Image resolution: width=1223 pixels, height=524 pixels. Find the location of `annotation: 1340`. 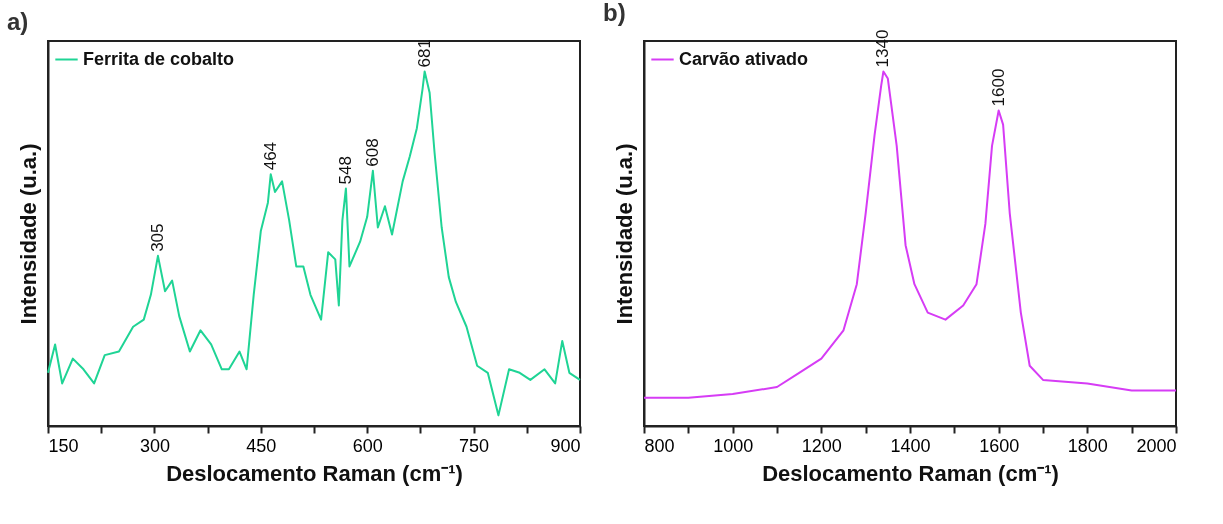

annotation: 1340 is located at coordinates (883, 48).